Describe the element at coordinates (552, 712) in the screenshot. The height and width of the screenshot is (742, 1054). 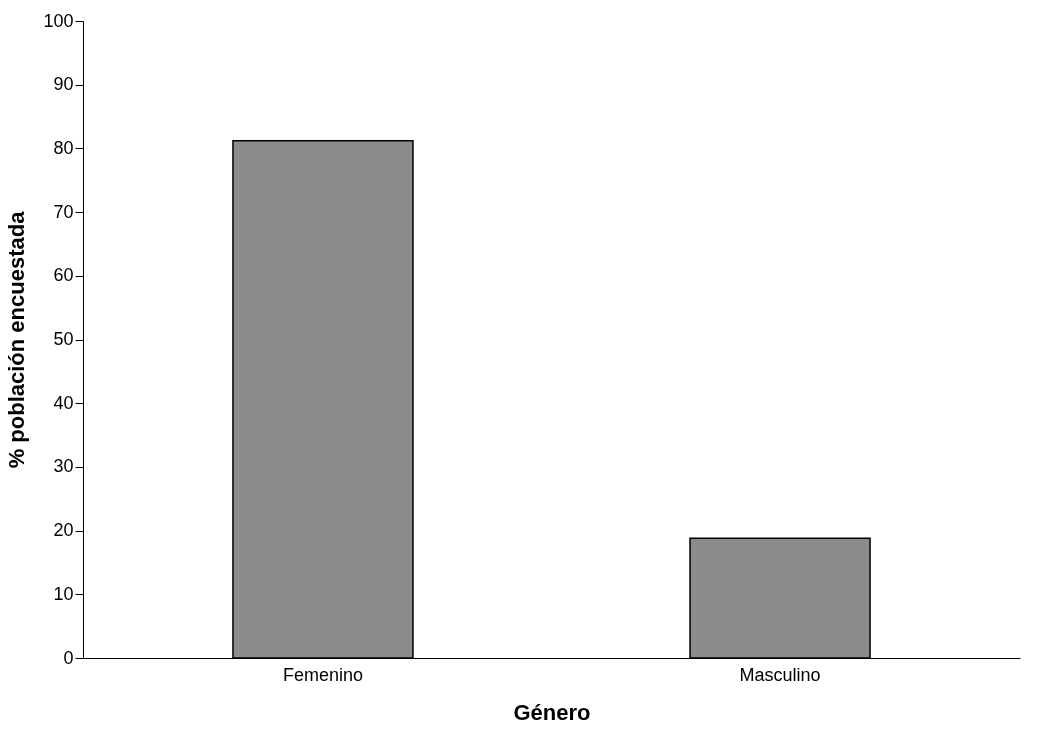
I see `x-axis-title: Género` at that location.